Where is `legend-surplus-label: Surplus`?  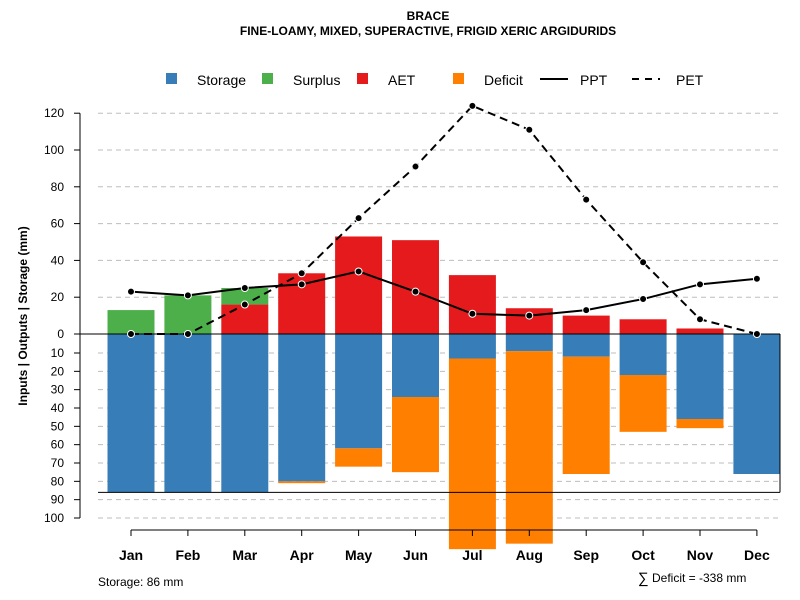
legend-surplus-label: Surplus is located at coordinates (316, 80).